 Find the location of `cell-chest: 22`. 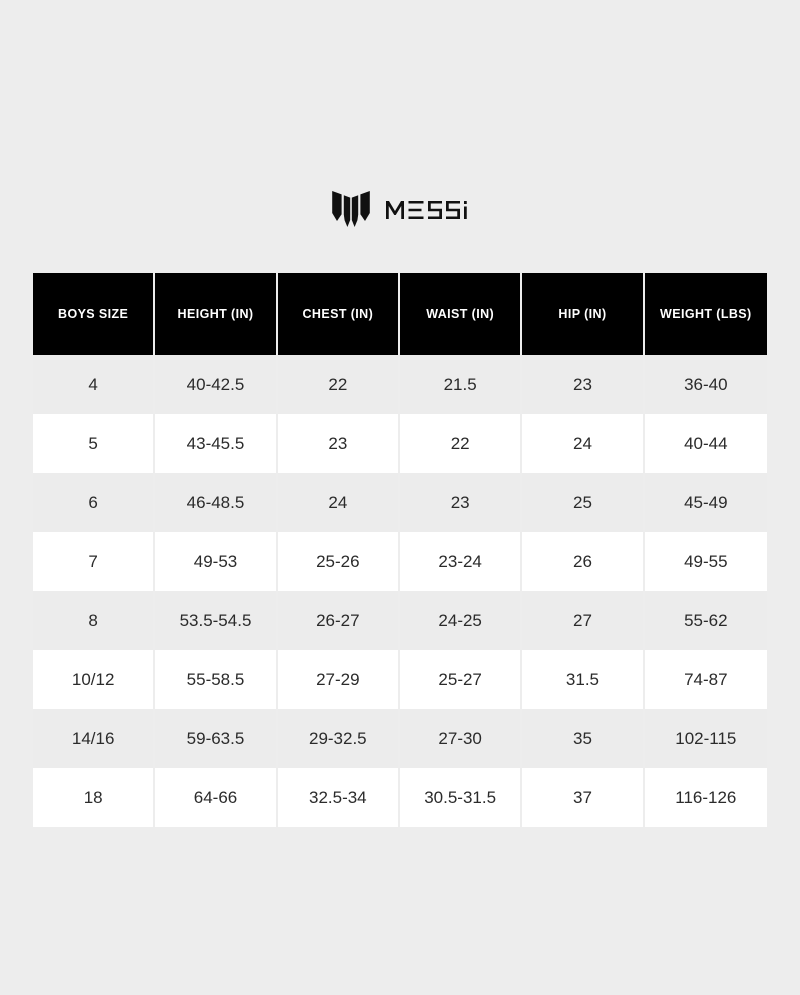

cell-chest: 22 is located at coordinates (338, 384).